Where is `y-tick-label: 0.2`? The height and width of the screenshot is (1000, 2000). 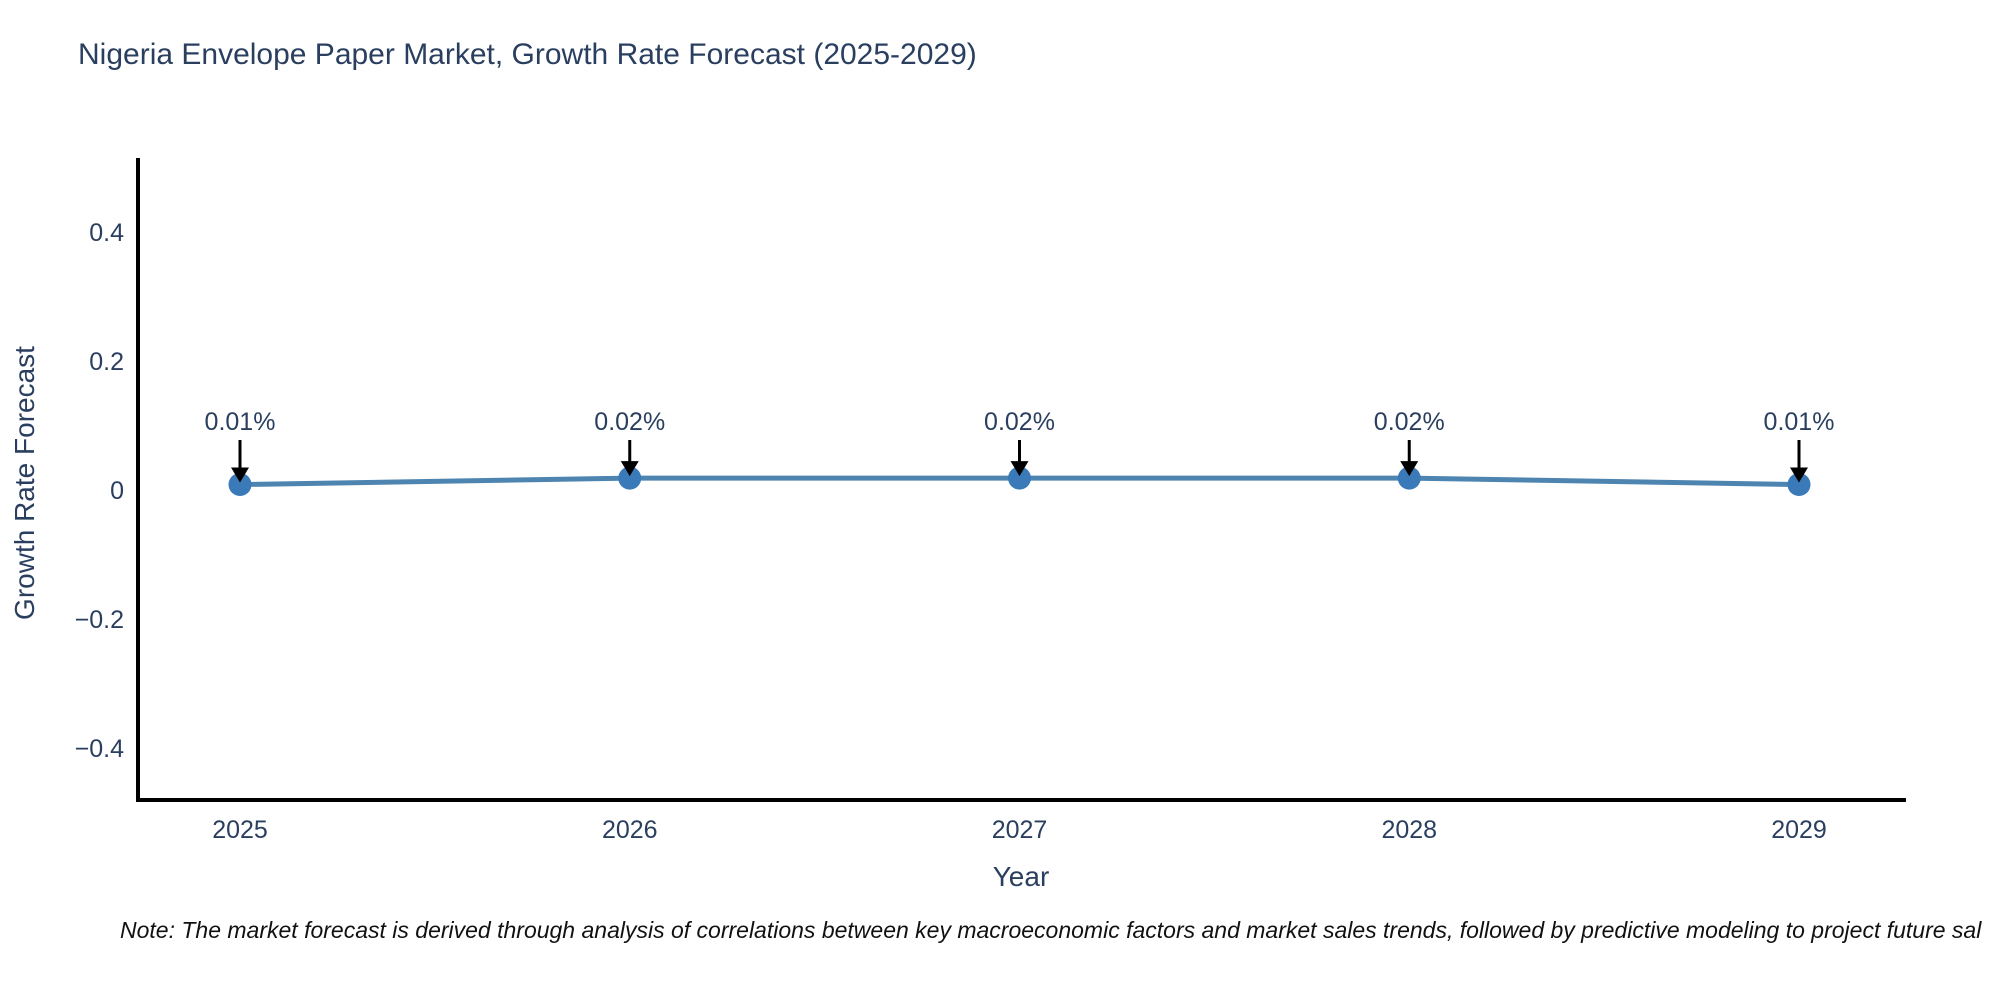 y-tick-label: 0.2 is located at coordinates (106, 362).